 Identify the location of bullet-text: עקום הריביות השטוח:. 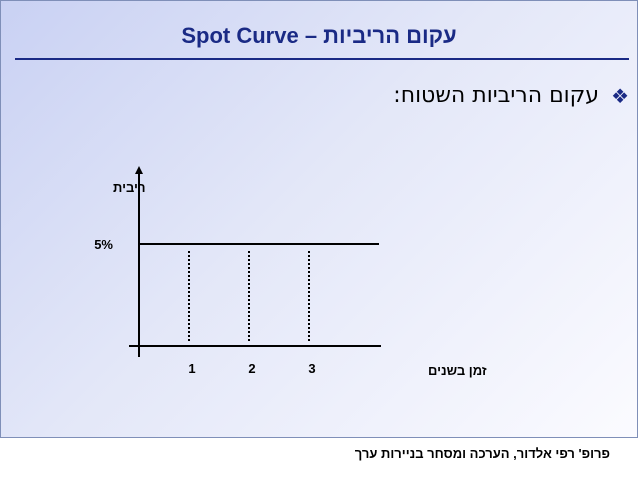
(496, 95).